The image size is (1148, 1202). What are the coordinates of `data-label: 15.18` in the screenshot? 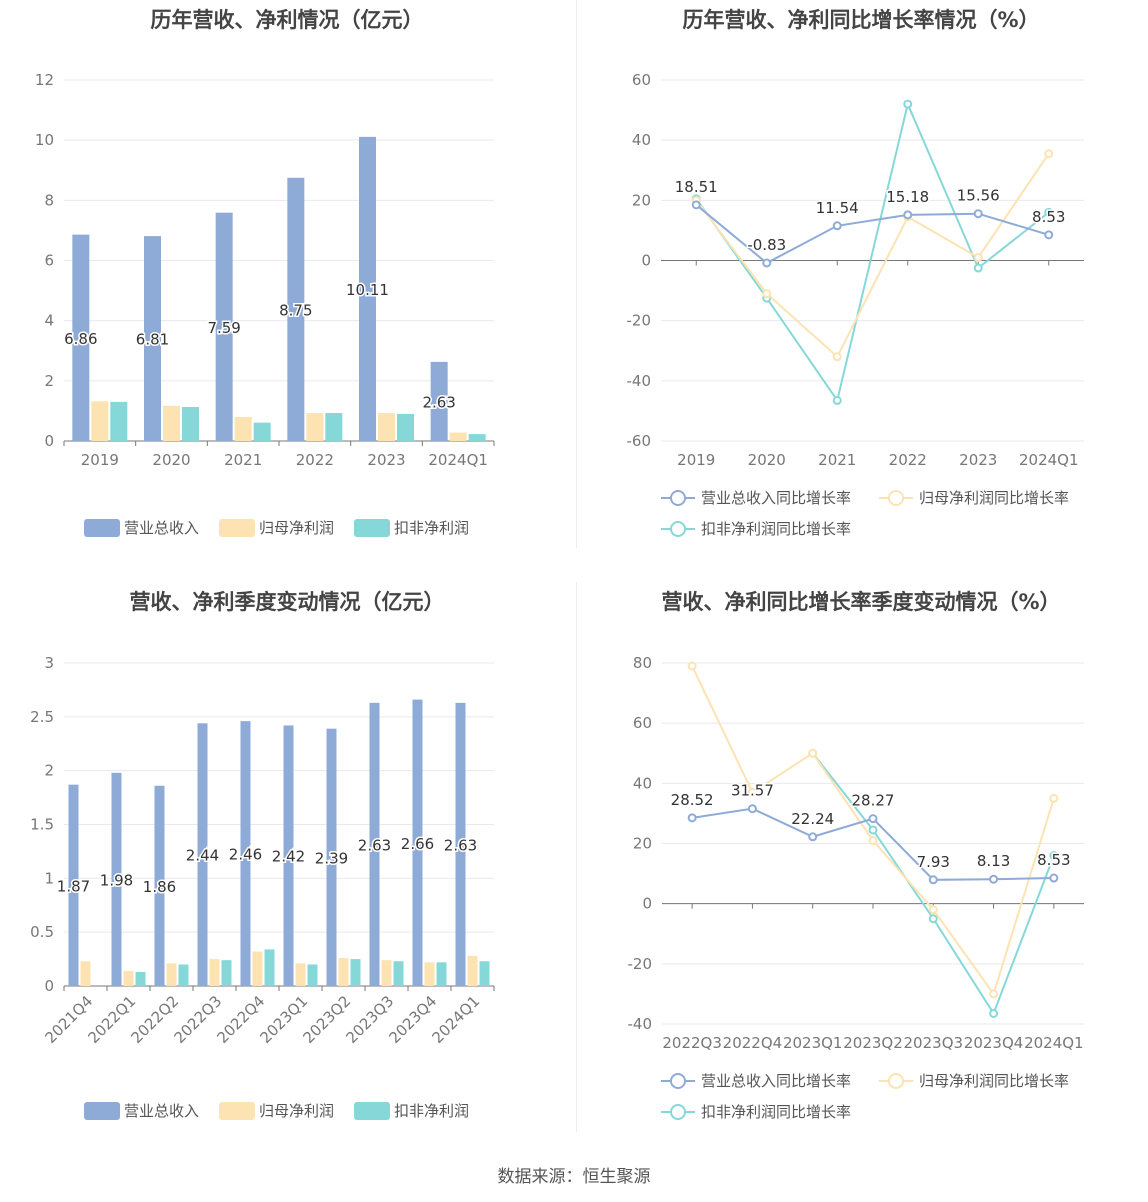 It's located at (907, 197).